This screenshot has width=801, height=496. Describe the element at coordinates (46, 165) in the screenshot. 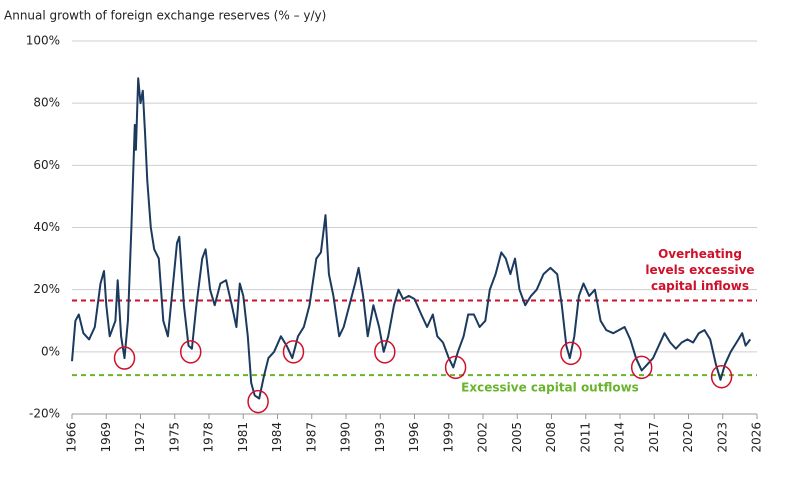

I see `y-tick-label: 60%` at that location.